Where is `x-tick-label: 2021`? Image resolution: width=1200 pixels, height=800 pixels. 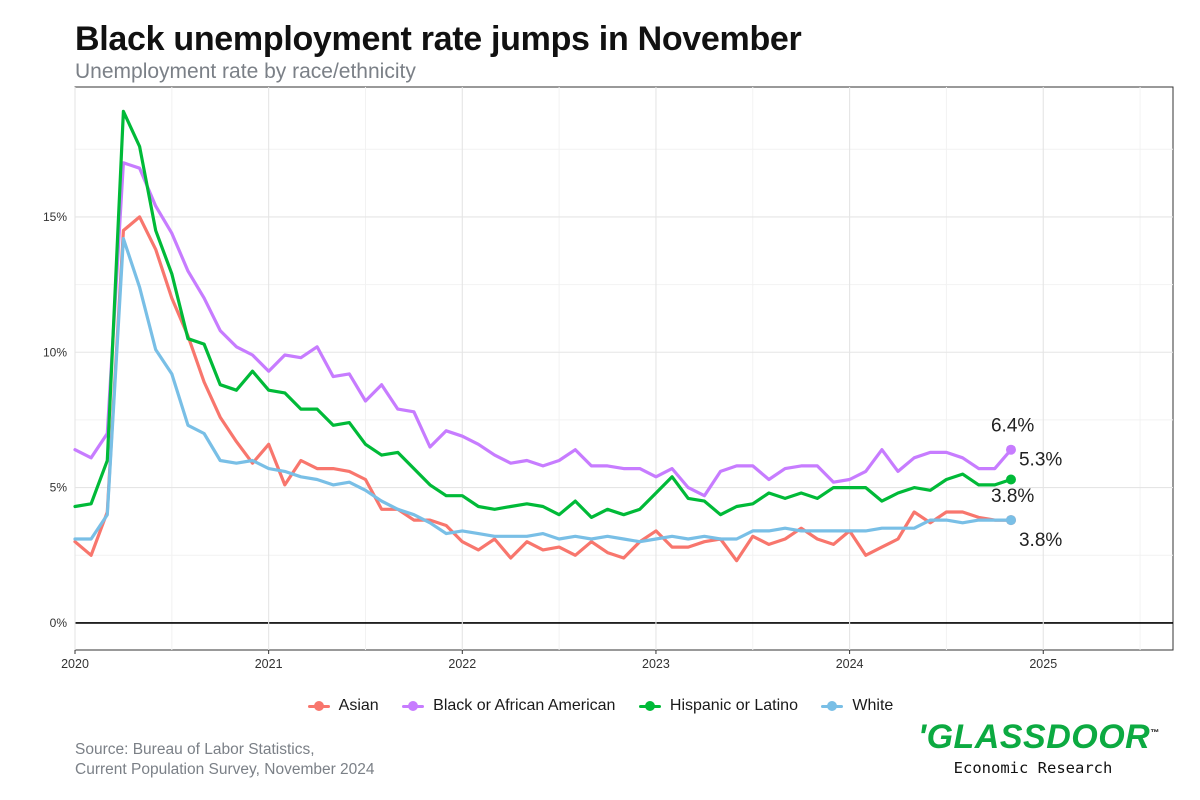 x-tick-label: 2021 is located at coordinates (269, 664).